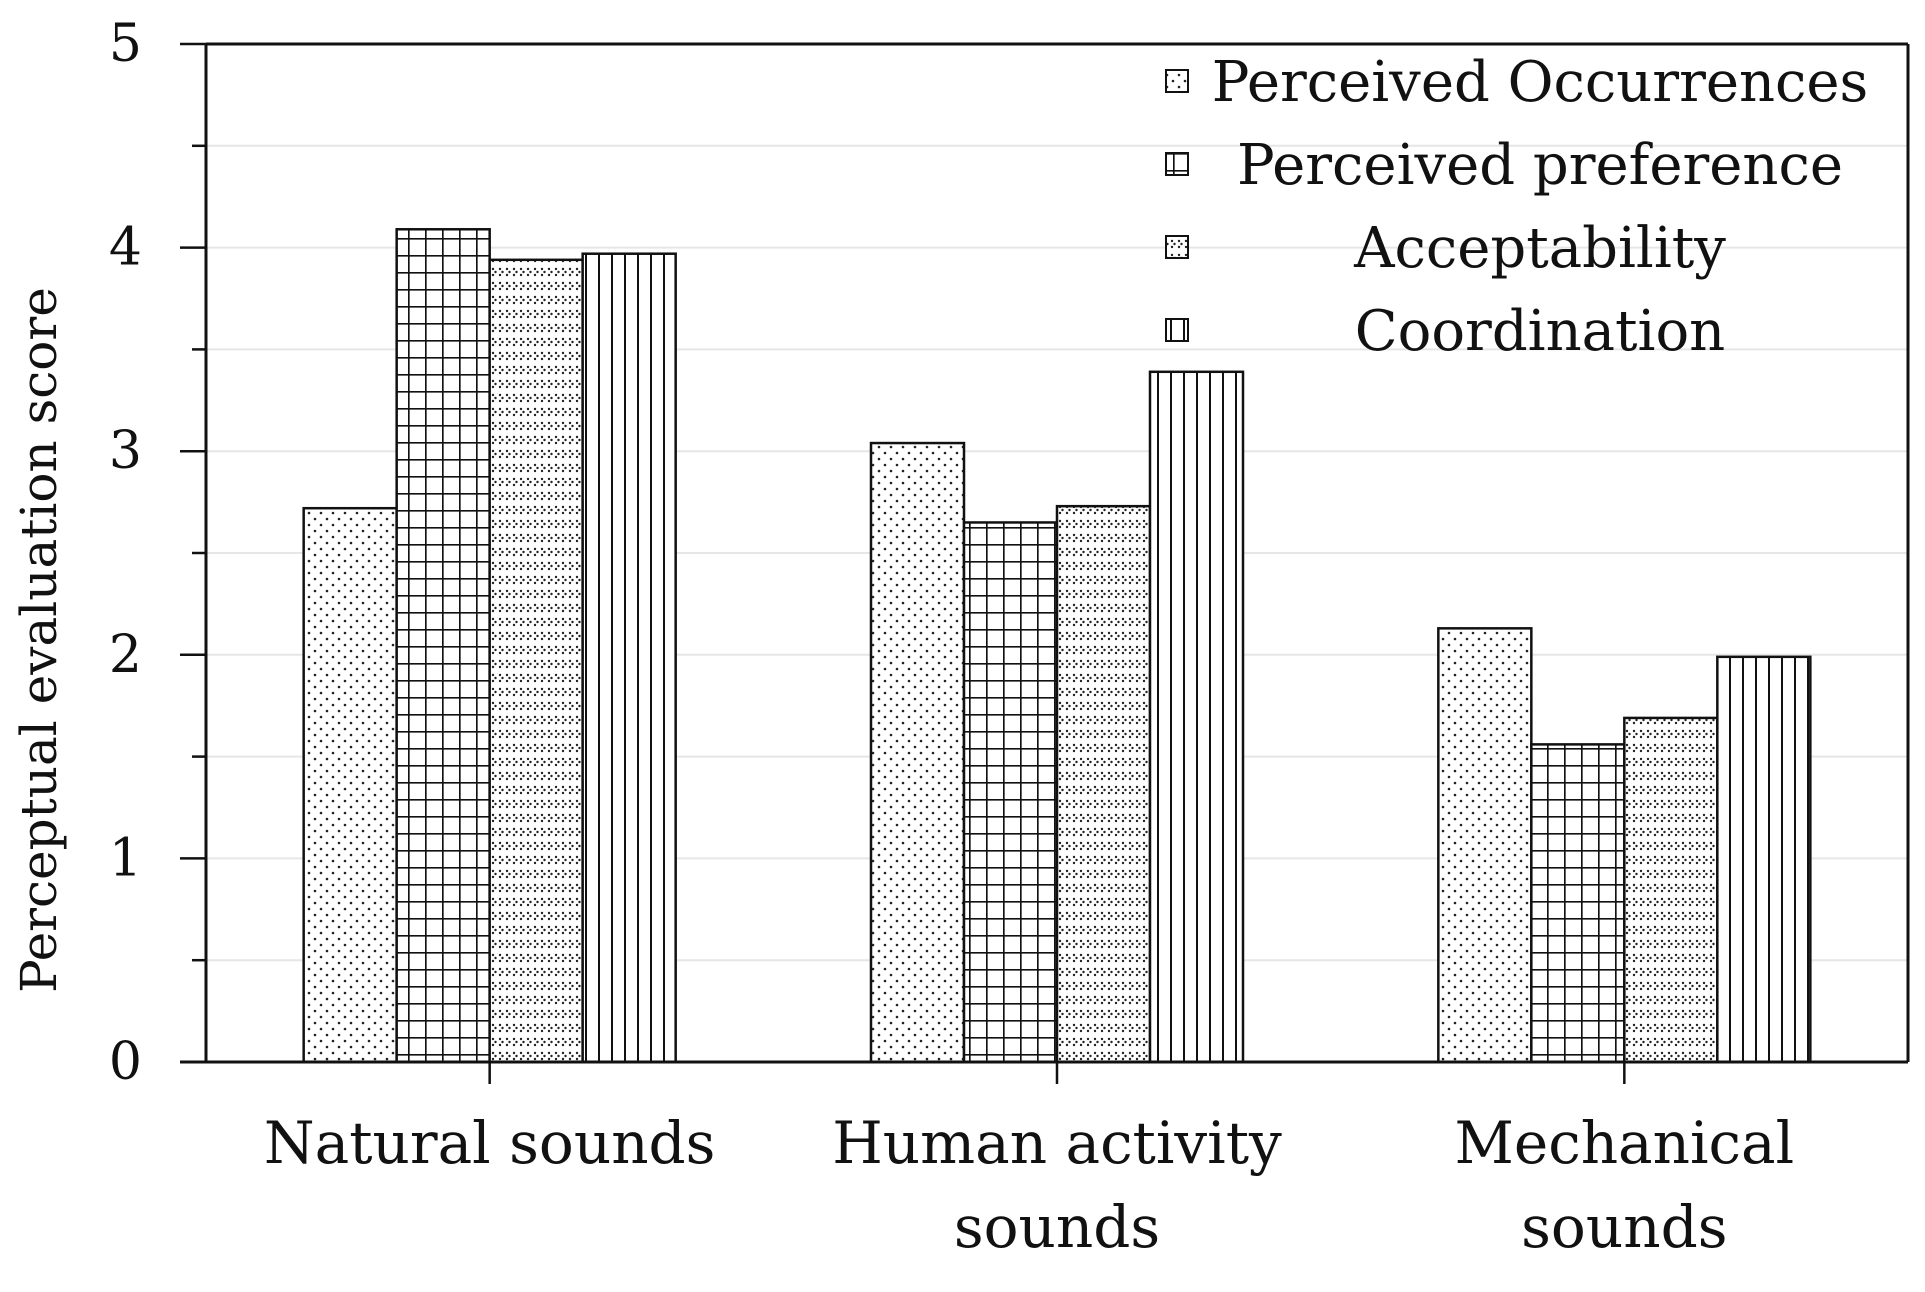 Image resolution: width=1925 pixels, height=1292 pixels. I want to click on legend-label: Acceptability, so click(1539, 248).